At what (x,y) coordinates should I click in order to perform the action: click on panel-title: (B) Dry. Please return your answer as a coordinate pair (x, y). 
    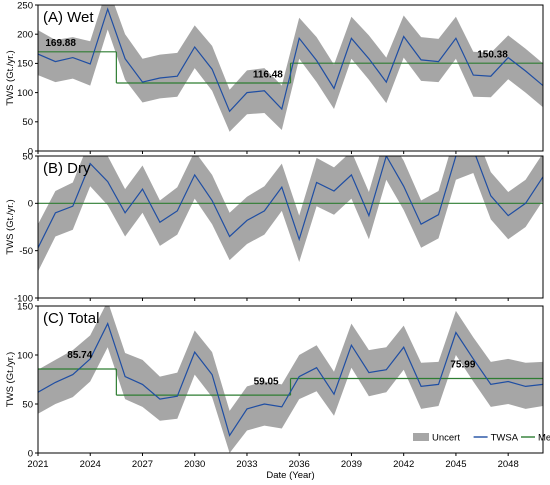
    Looking at the image, I should click on (67, 168).